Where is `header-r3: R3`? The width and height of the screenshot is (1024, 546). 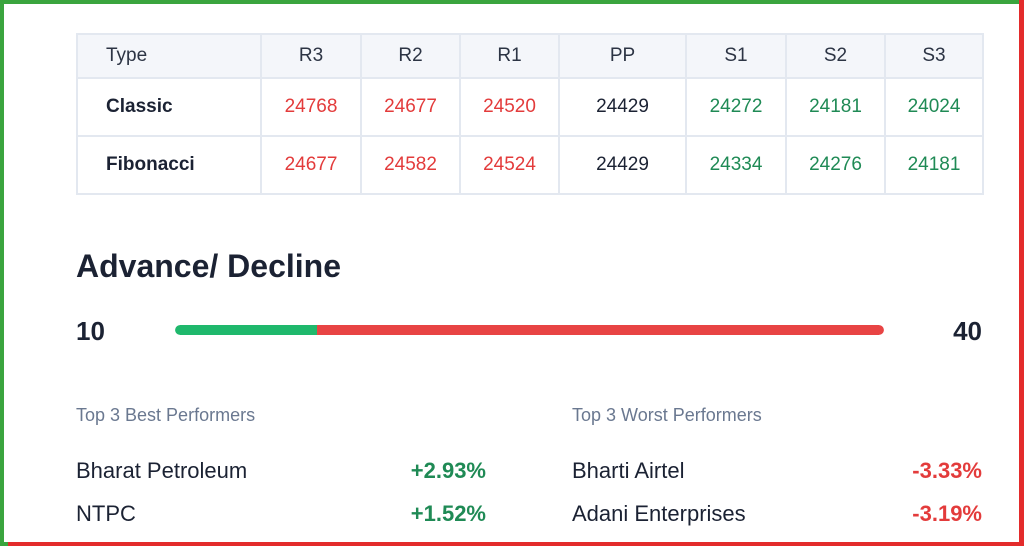
header-r3: R3 is located at coordinates (311, 56).